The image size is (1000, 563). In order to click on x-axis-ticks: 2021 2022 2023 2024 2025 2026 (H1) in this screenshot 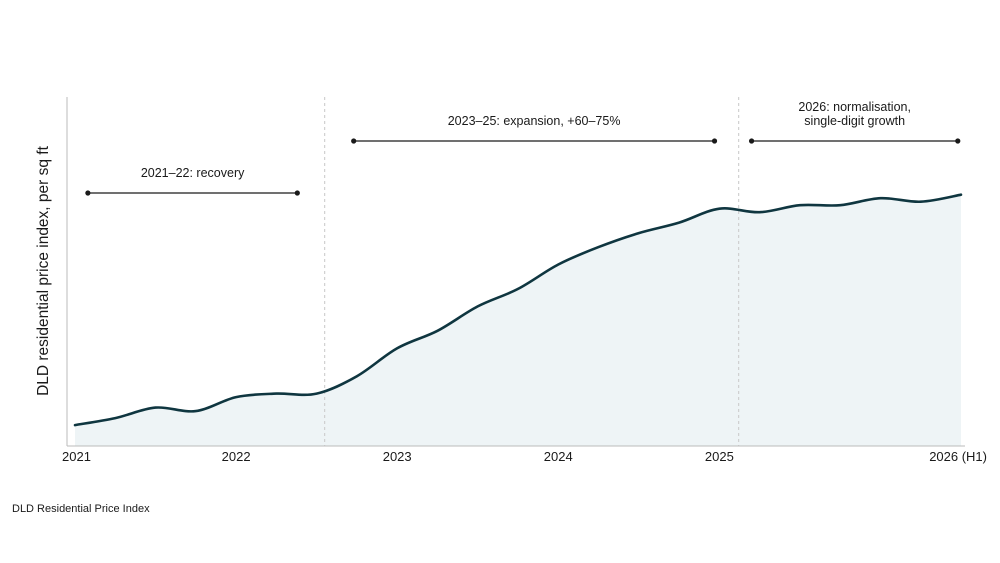, I will do `click(524, 456)`.